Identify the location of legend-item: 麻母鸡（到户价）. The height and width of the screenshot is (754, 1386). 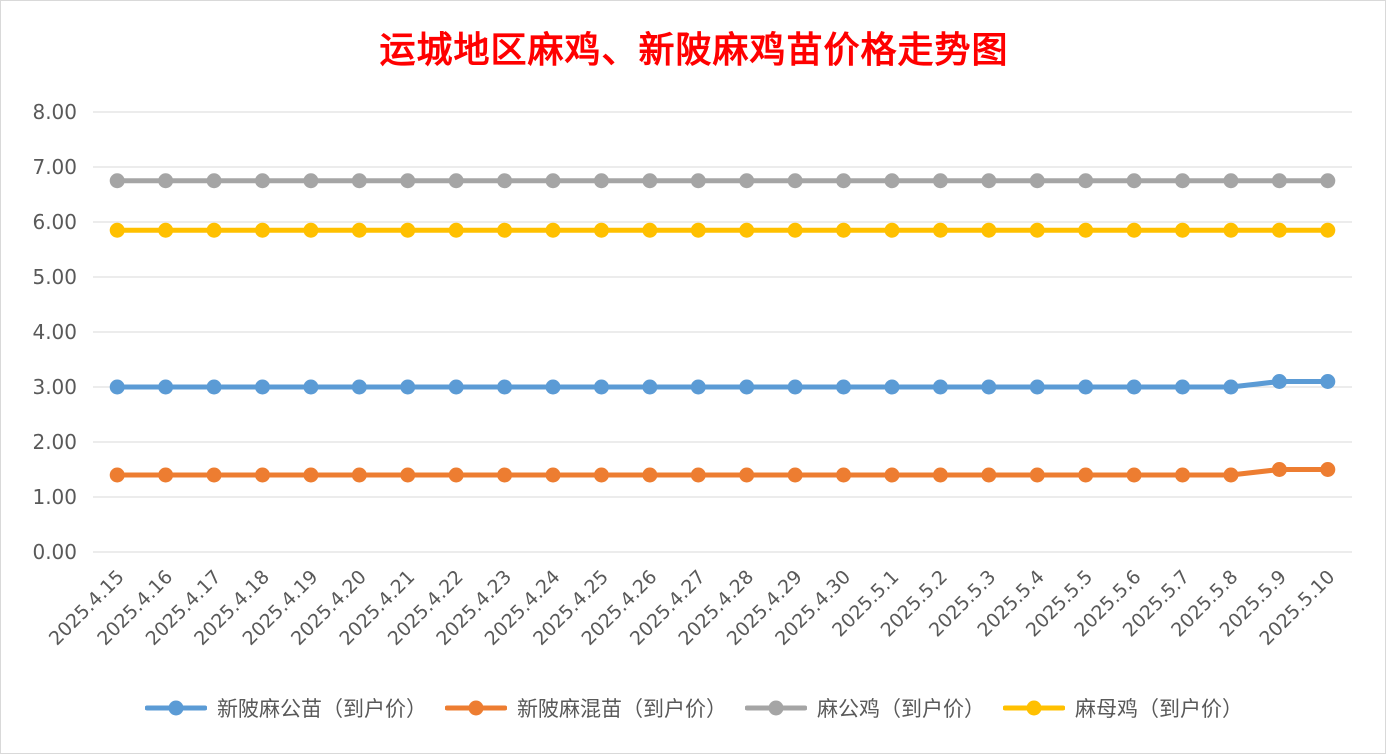
(1123, 708).